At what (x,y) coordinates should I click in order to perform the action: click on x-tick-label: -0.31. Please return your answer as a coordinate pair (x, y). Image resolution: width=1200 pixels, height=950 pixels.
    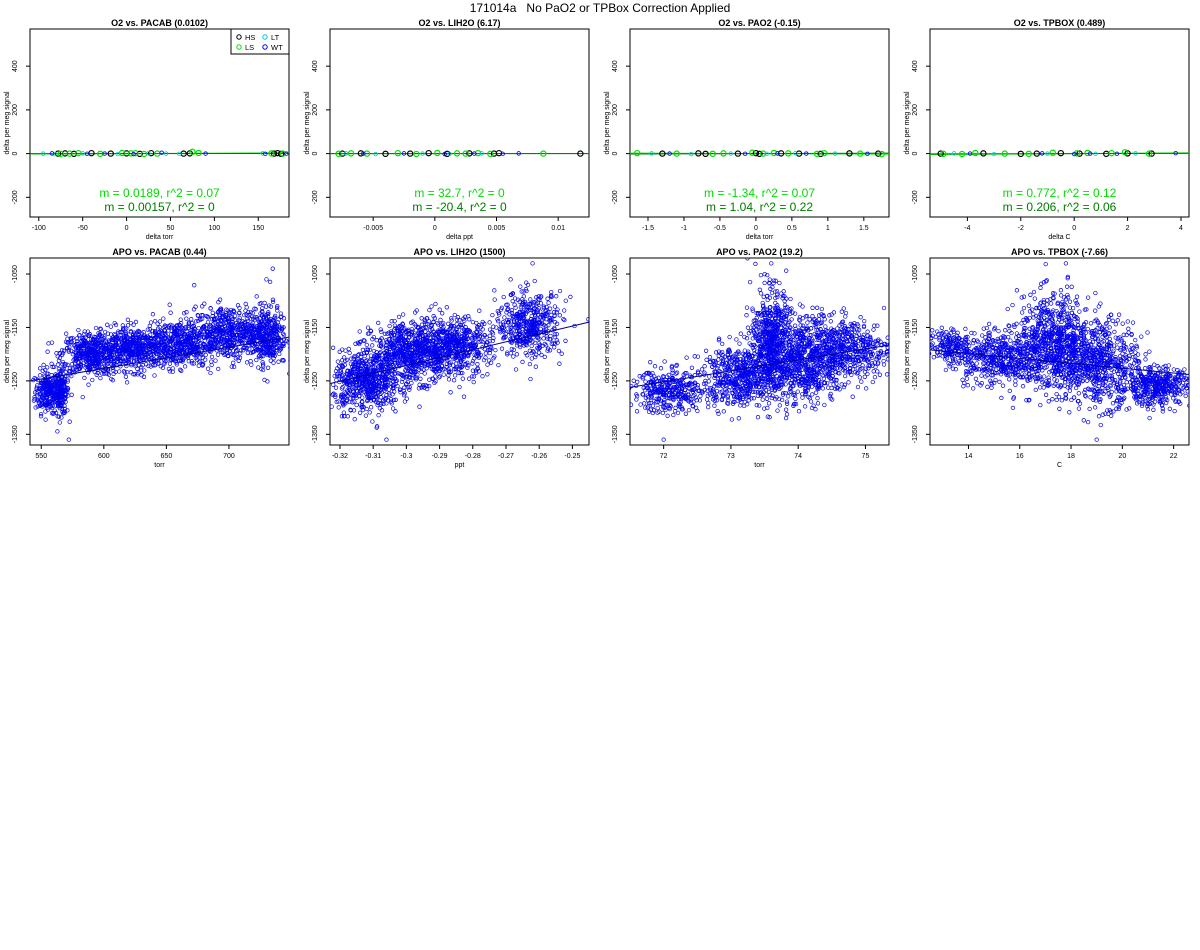
    Looking at the image, I should click on (373, 456).